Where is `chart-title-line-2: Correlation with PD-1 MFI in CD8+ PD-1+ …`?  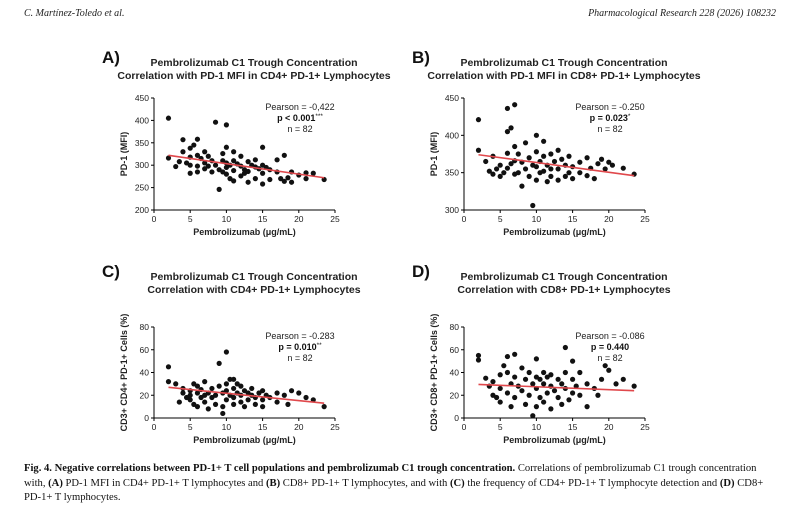 chart-title-line-2: Correlation with PD-1 MFI in CD8+ PD-1+ … is located at coordinates (563, 76).